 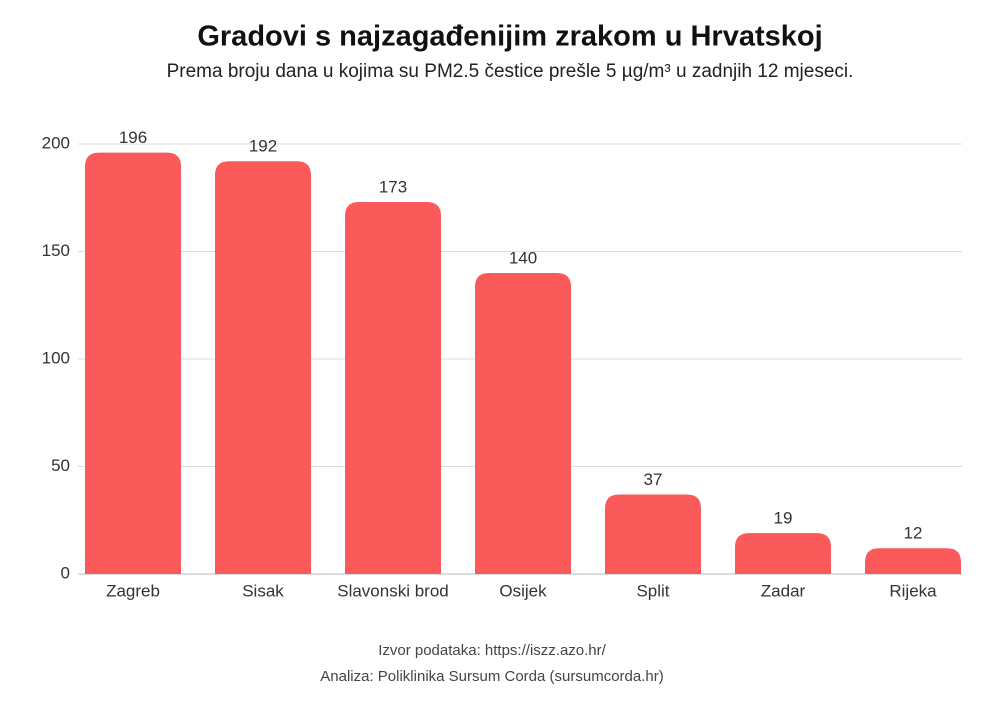 I want to click on y-tick-label: 0, so click(x=65, y=572).